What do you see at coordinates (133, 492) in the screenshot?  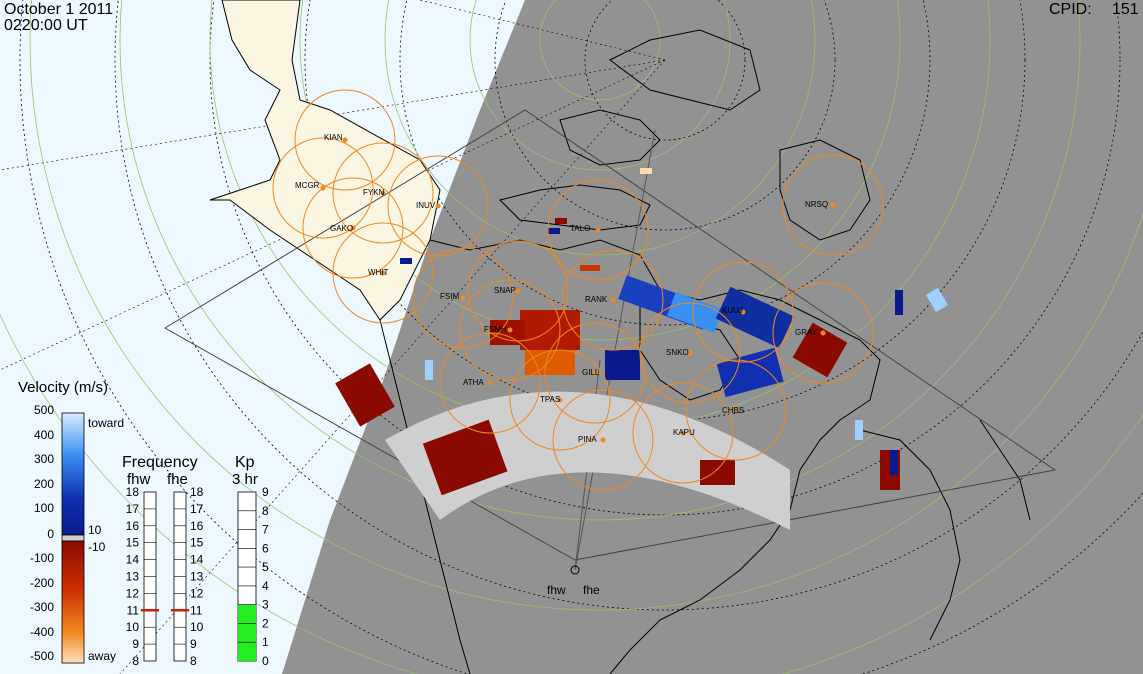 I see `frequency-tick-left: 18` at bounding box center [133, 492].